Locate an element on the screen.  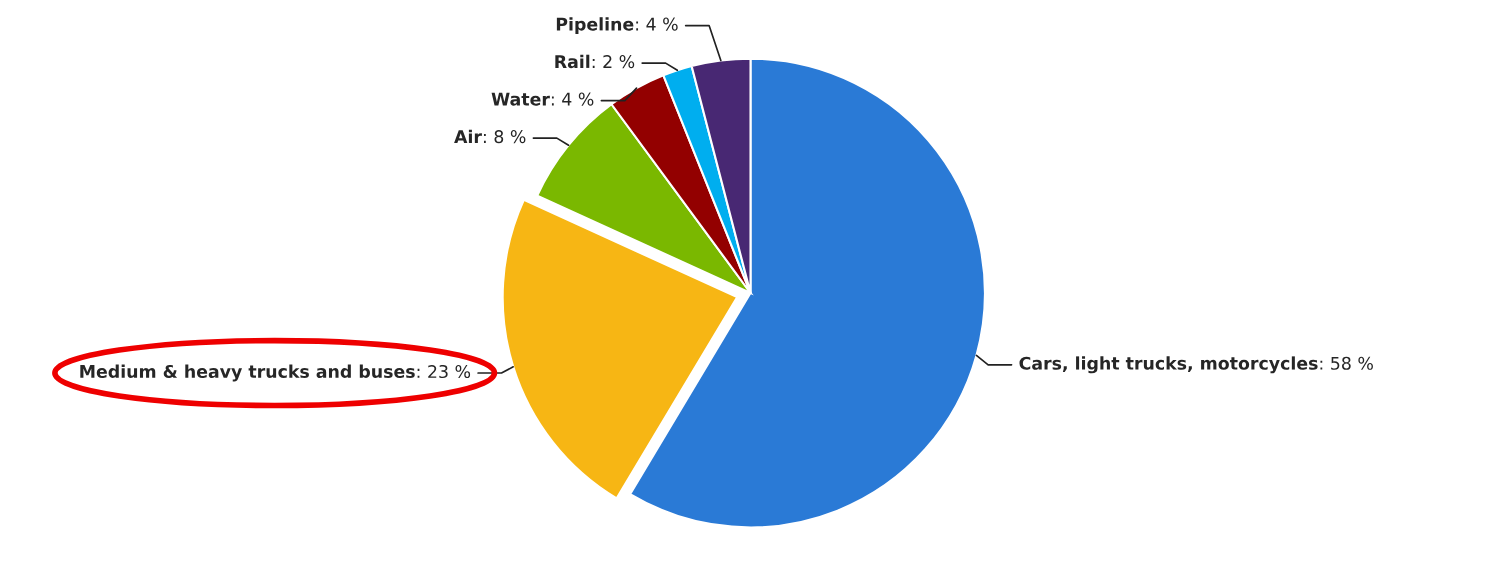
slice-label: Pipeline is located at coordinates (595, 26).